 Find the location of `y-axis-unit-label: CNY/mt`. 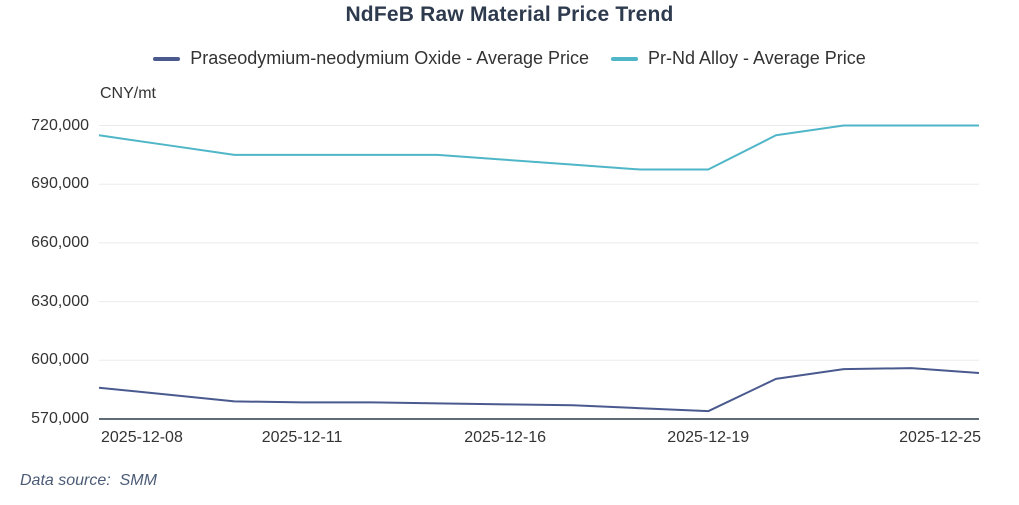

y-axis-unit-label: CNY/mt is located at coordinates (128, 93).